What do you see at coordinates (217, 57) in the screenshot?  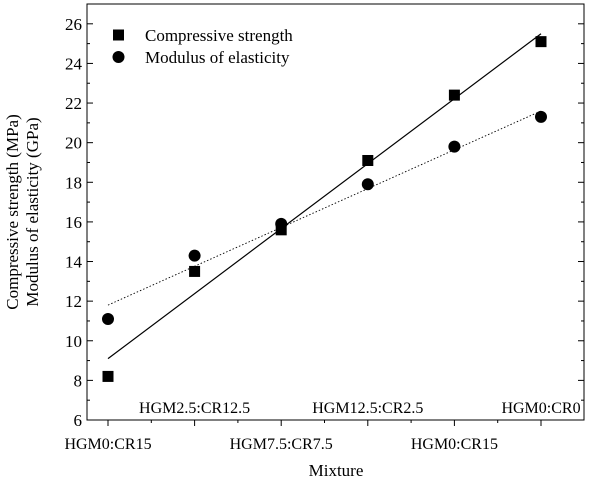 I see `legend-label: Modulus of elasticity` at bounding box center [217, 57].